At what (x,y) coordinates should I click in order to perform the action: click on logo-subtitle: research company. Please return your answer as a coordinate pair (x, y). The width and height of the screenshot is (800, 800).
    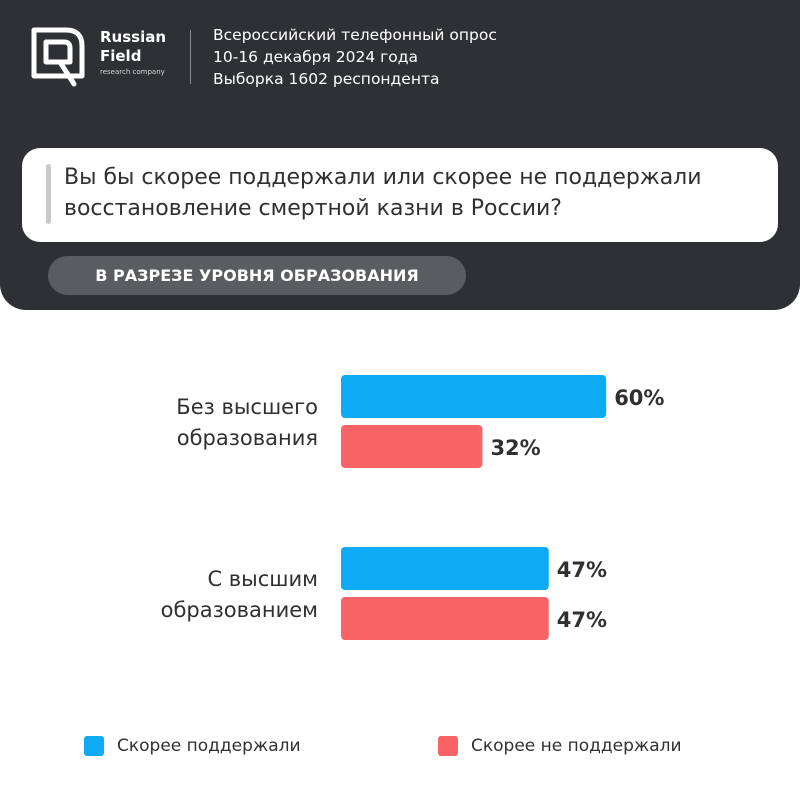
    Looking at the image, I should click on (132, 72).